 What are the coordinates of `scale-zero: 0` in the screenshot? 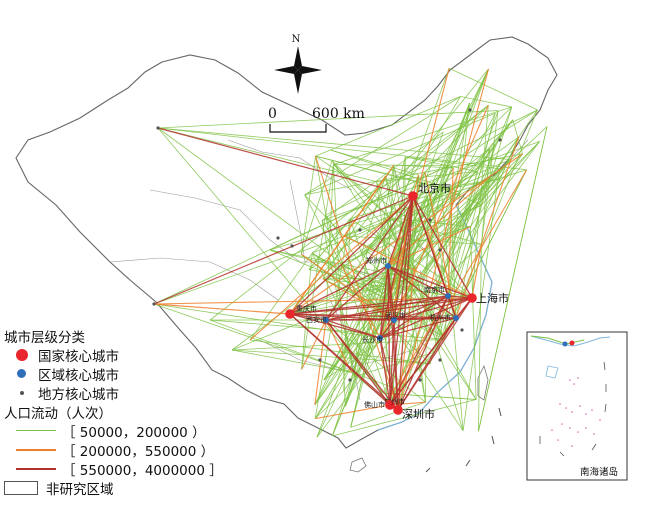 It's located at (272, 114).